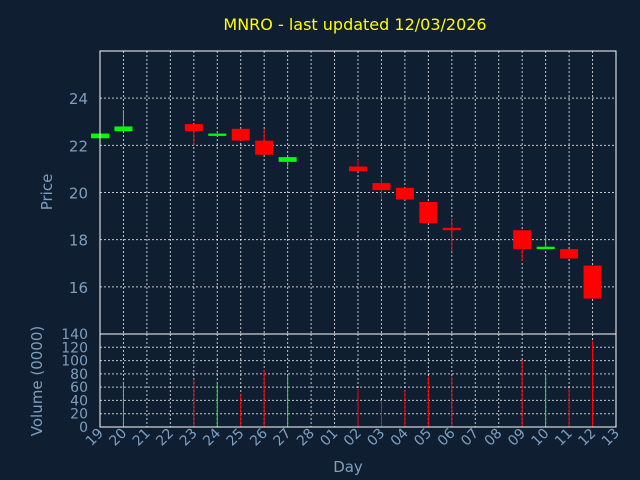 Image resolution: width=640 pixels, height=480 pixels. I want to click on volume-tick-label: 40, so click(79, 401).